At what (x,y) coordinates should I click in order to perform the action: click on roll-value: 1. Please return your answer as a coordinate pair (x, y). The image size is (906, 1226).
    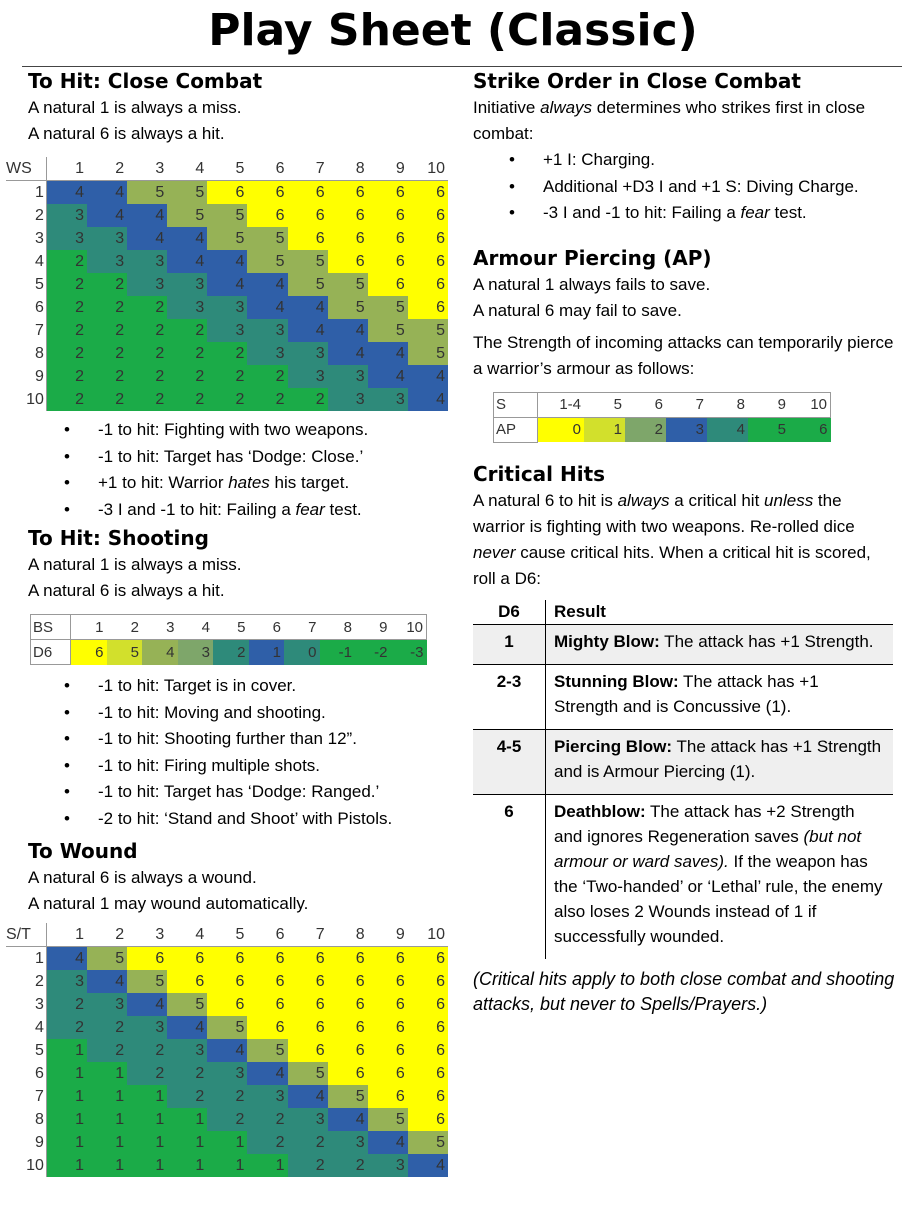
    Looking at the image, I should click on (509, 644).